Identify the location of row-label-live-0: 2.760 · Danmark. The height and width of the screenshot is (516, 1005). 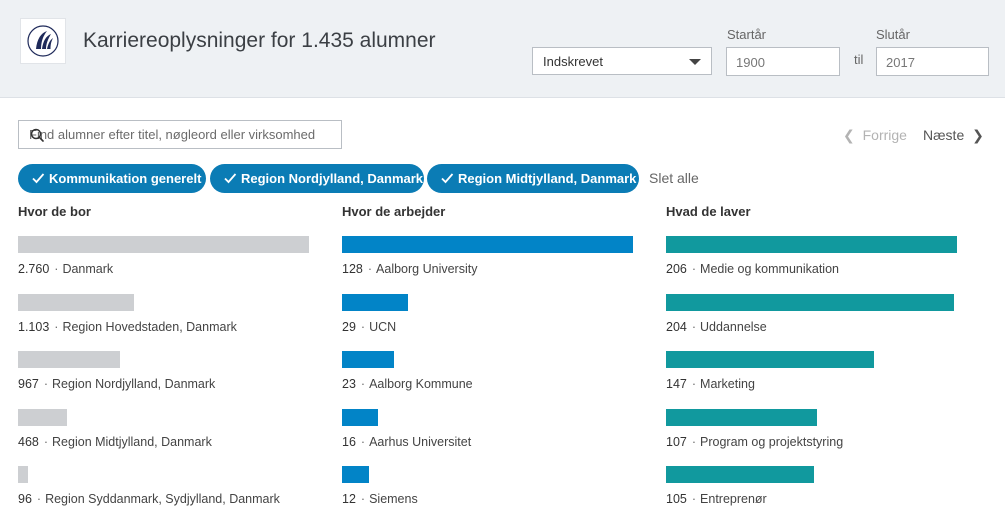
(65, 269).